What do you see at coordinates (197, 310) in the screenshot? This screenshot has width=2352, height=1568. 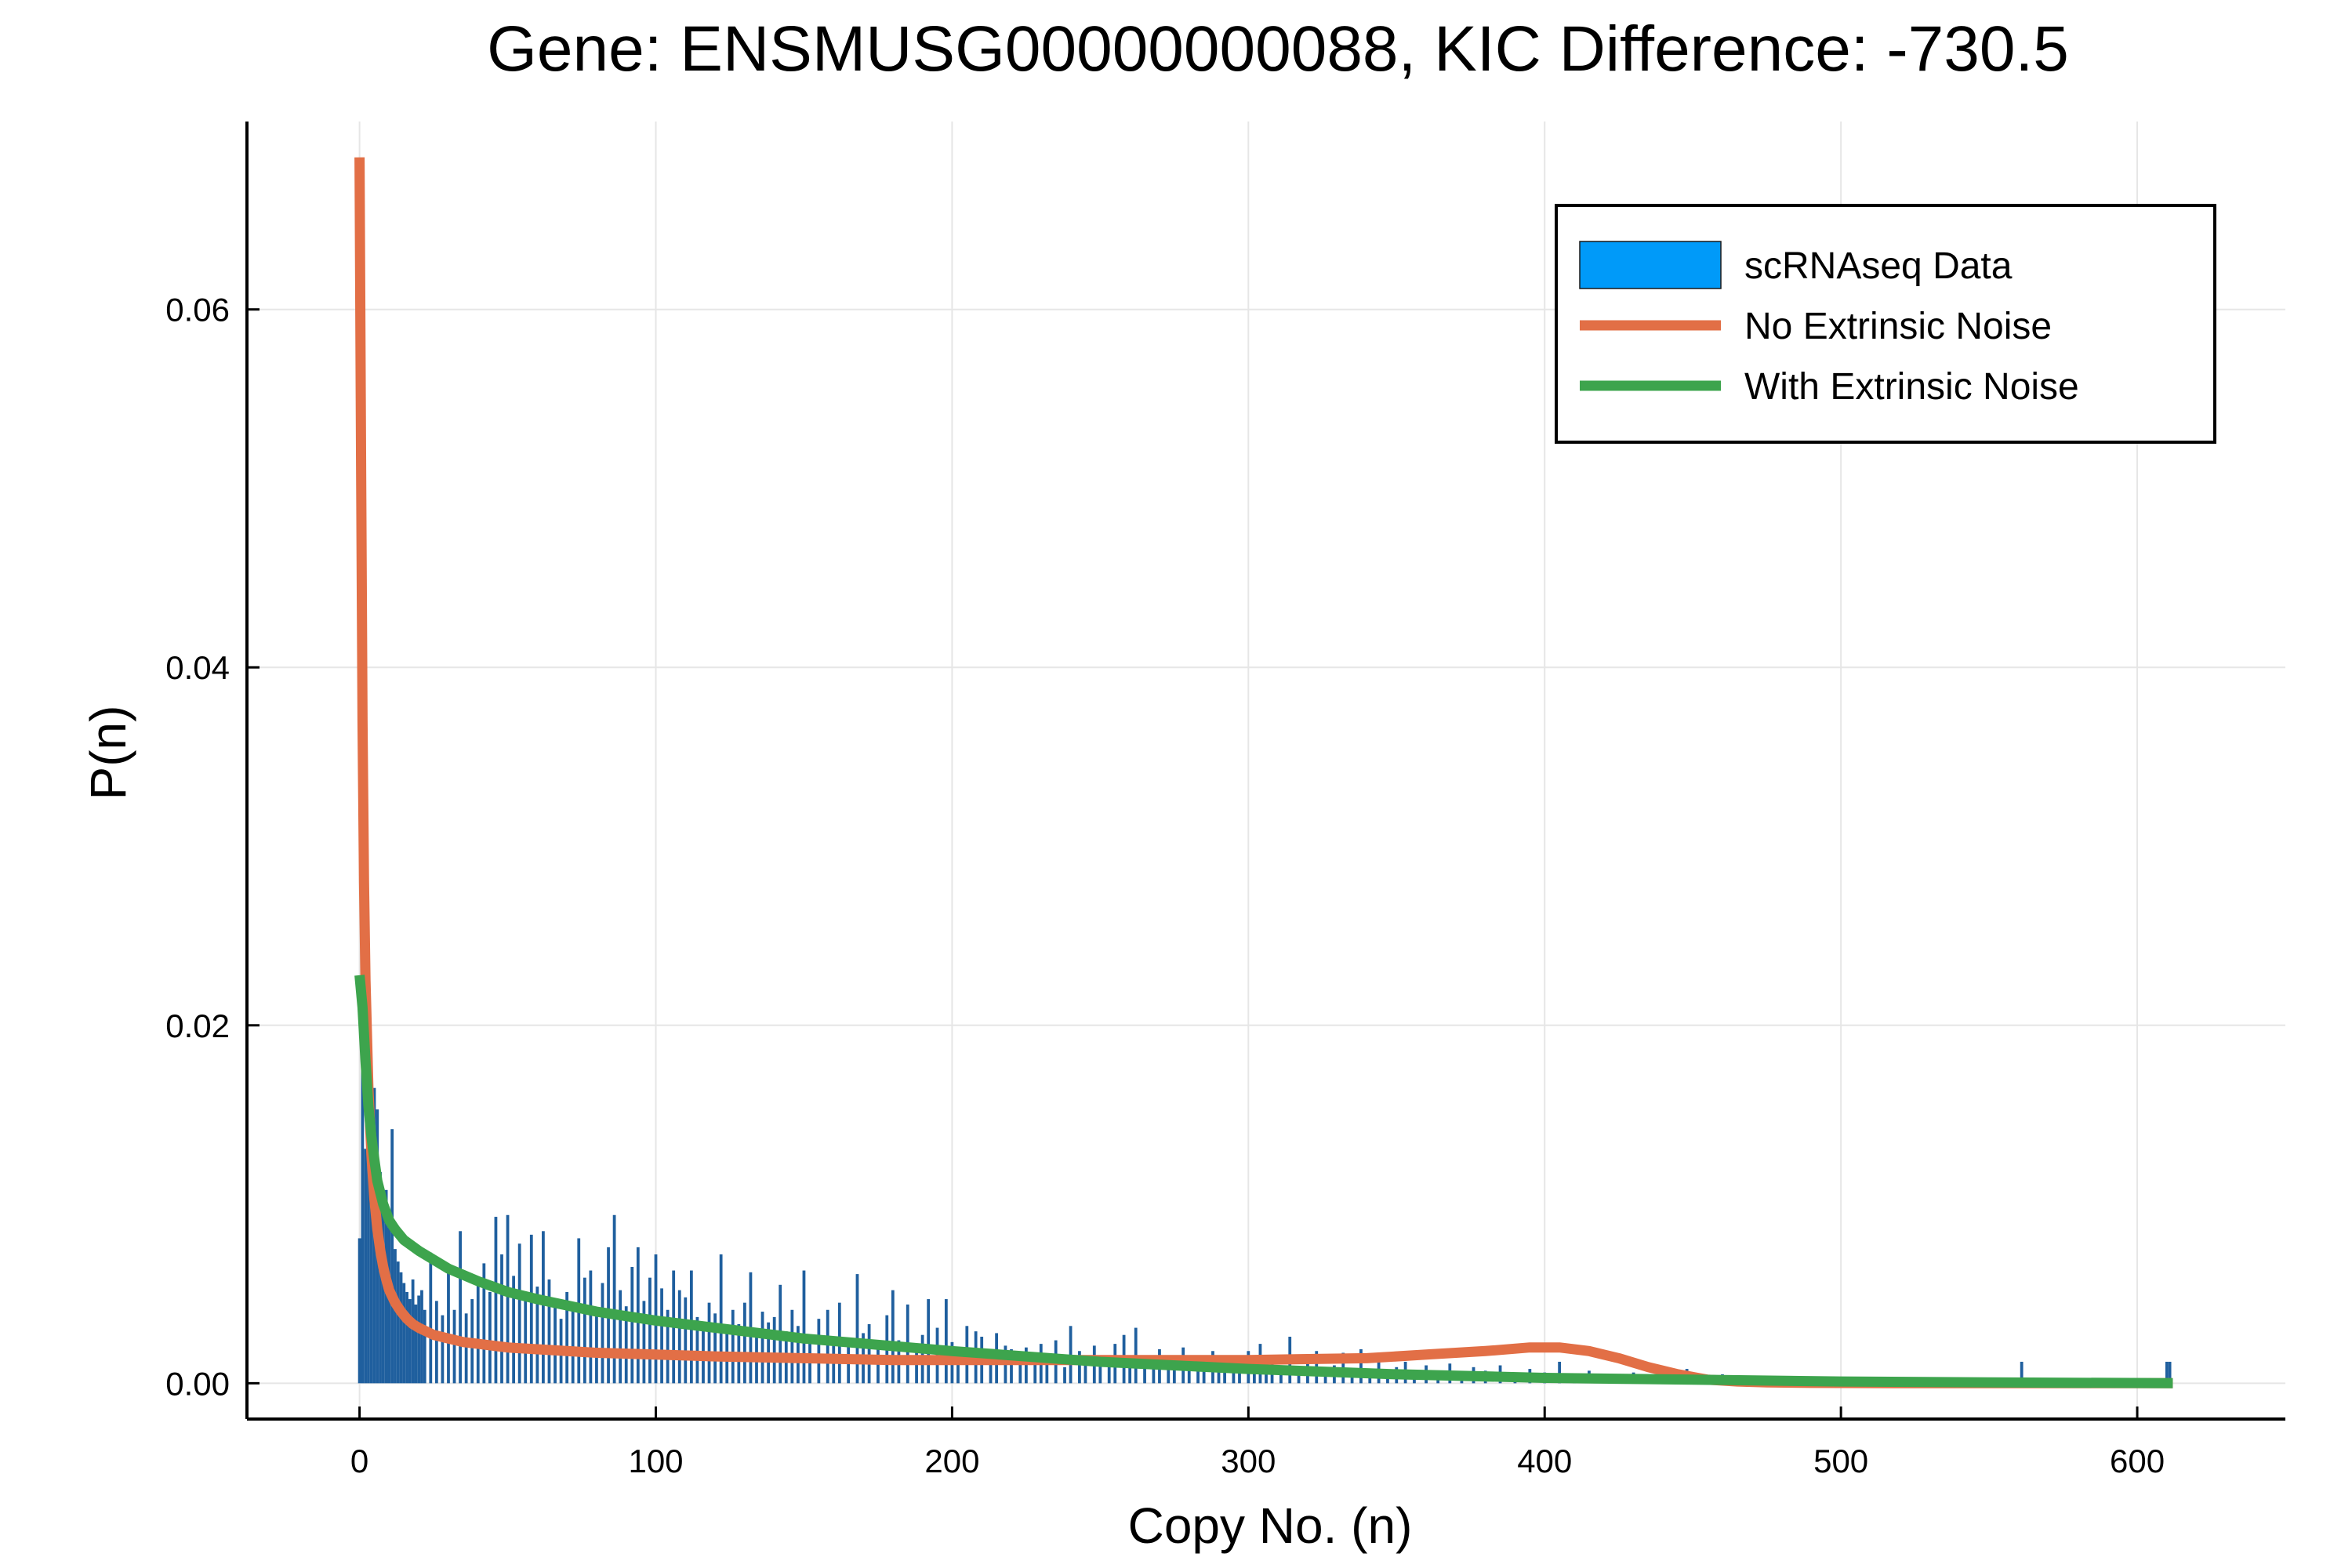 I see `y-tick-label: 0.06` at bounding box center [197, 310].